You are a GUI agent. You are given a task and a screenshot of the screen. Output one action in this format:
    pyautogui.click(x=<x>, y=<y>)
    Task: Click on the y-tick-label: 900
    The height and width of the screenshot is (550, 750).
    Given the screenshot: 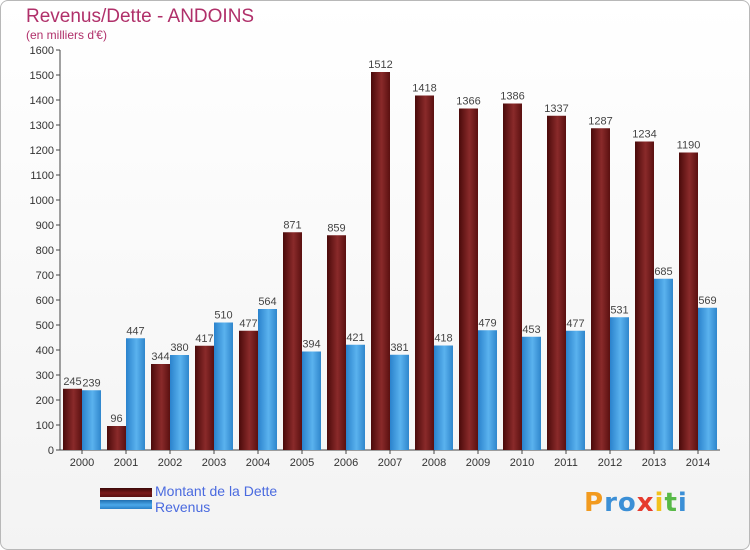 What is the action you would take?
    pyautogui.click(x=45, y=226)
    